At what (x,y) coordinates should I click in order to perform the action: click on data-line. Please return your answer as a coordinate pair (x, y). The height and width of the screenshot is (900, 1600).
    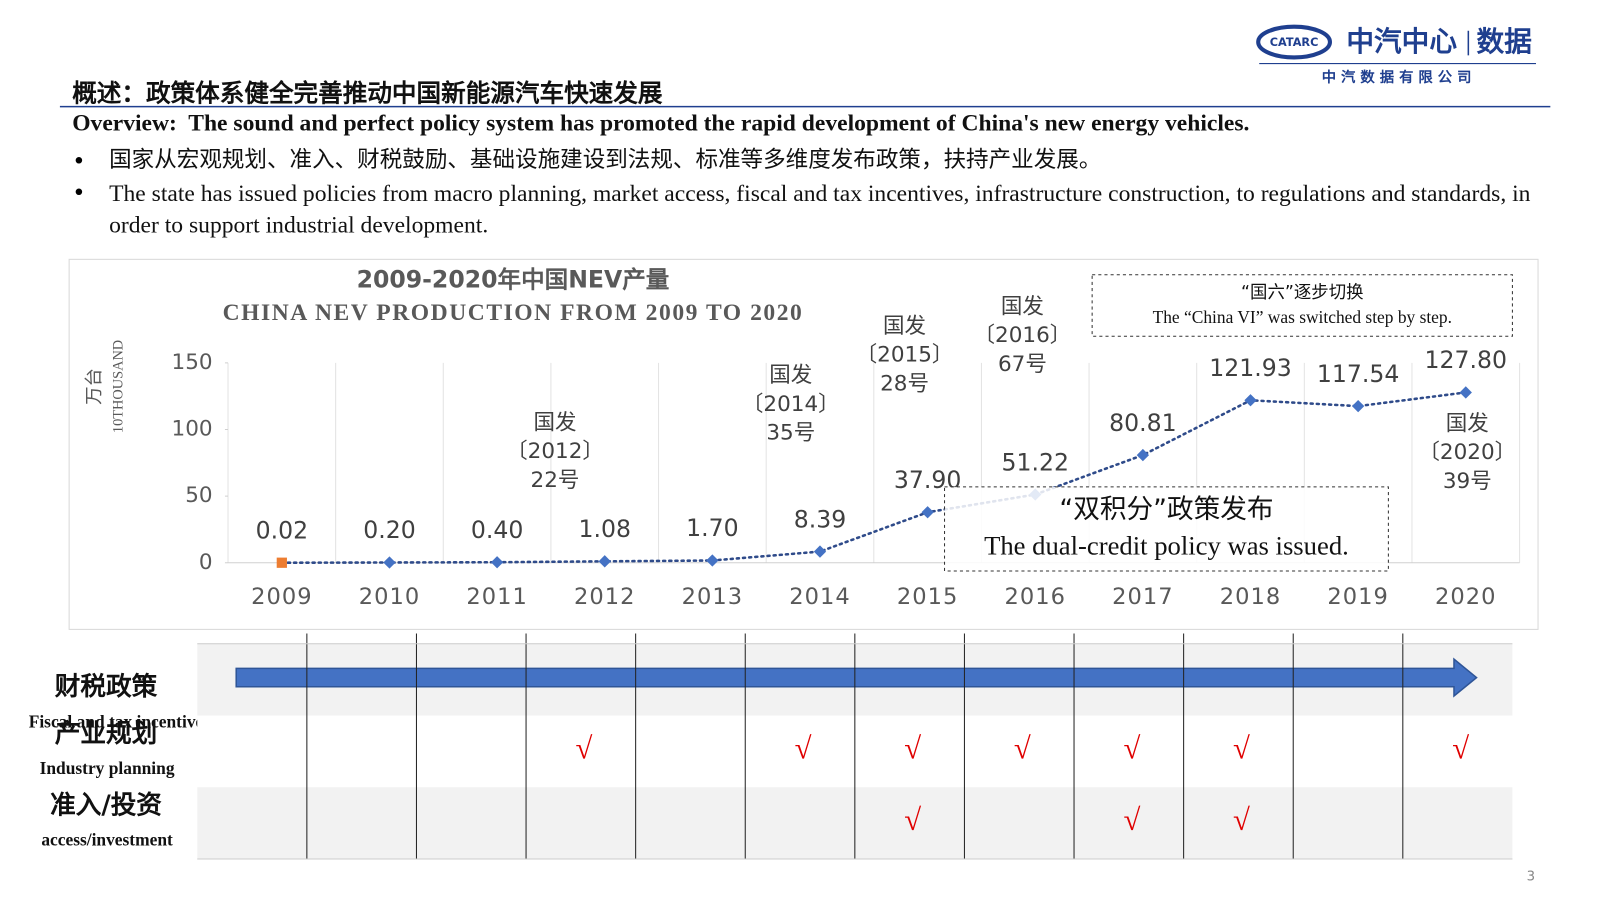
    Looking at the image, I should click on (874, 478).